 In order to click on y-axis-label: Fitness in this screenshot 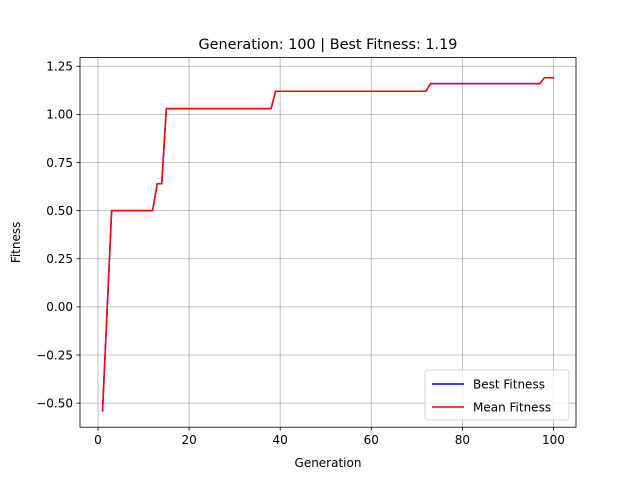, I will do `click(16, 243)`.